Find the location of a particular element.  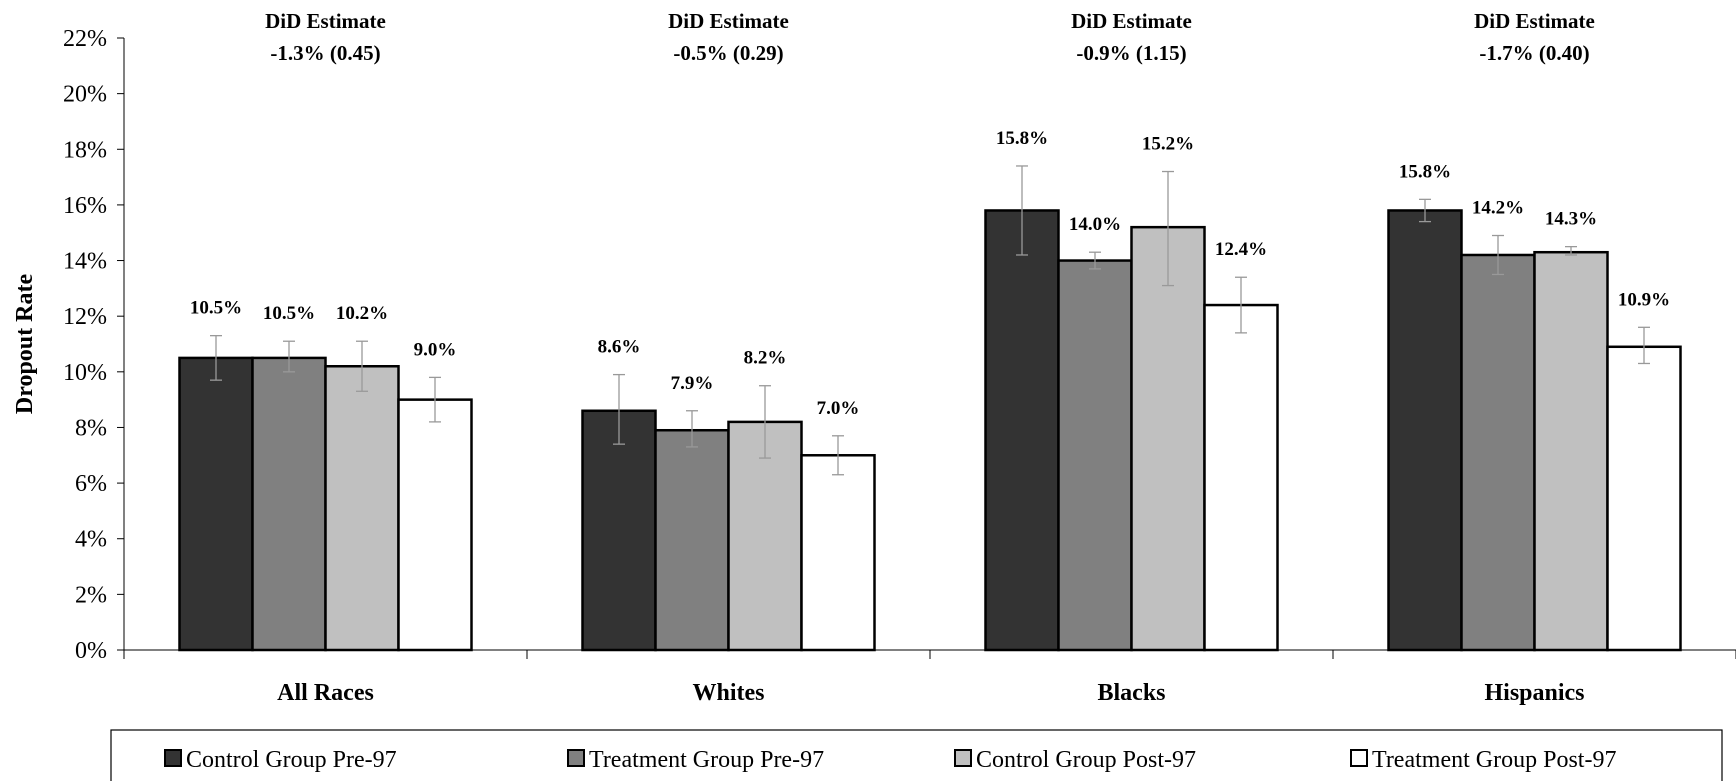

data-label: 9.0% is located at coordinates (435, 349).